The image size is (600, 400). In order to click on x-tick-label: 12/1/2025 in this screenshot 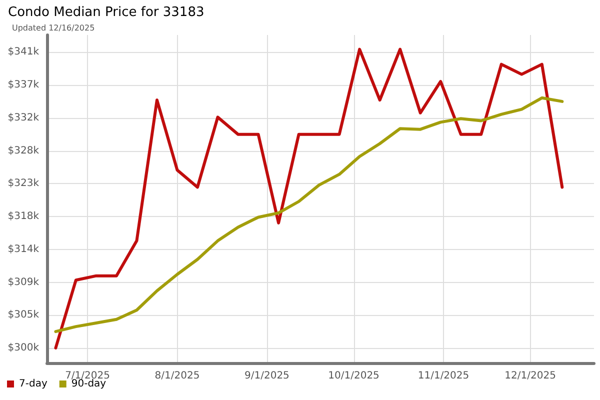, I will do `click(530, 376)`.